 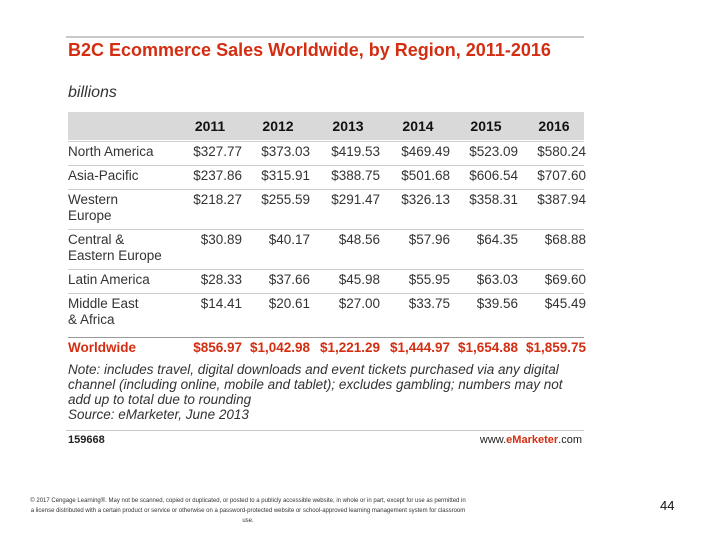 What do you see at coordinates (86, 440) in the screenshot?
I see `chart-id: 159668` at bounding box center [86, 440].